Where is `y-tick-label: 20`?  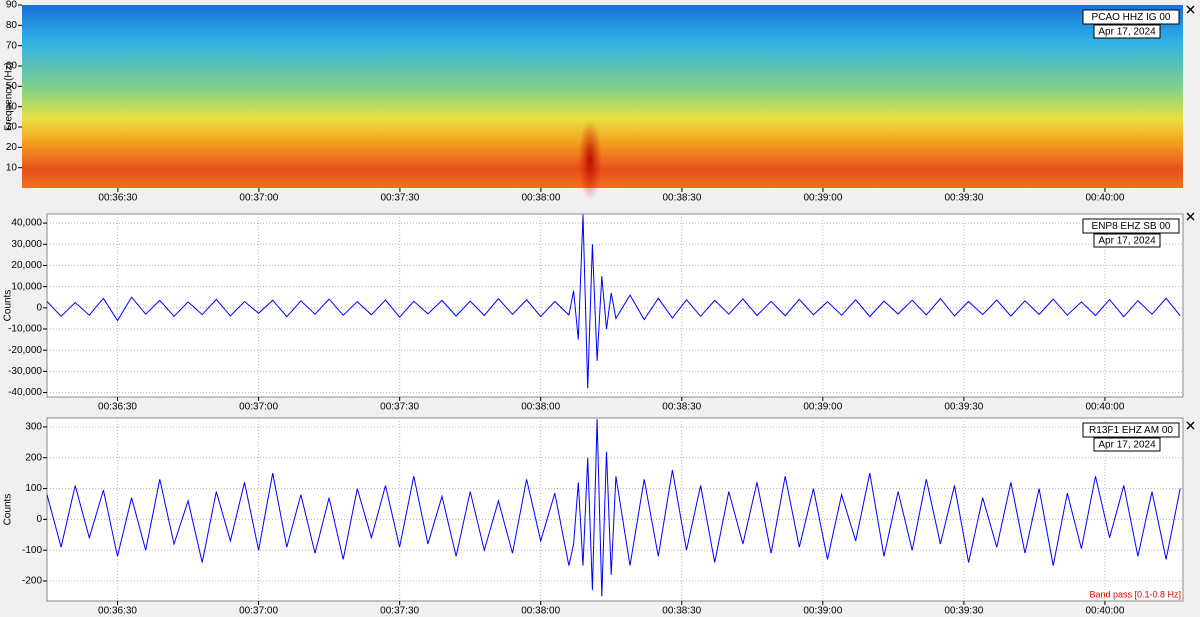 y-tick-label: 20 is located at coordinates (12, 147).